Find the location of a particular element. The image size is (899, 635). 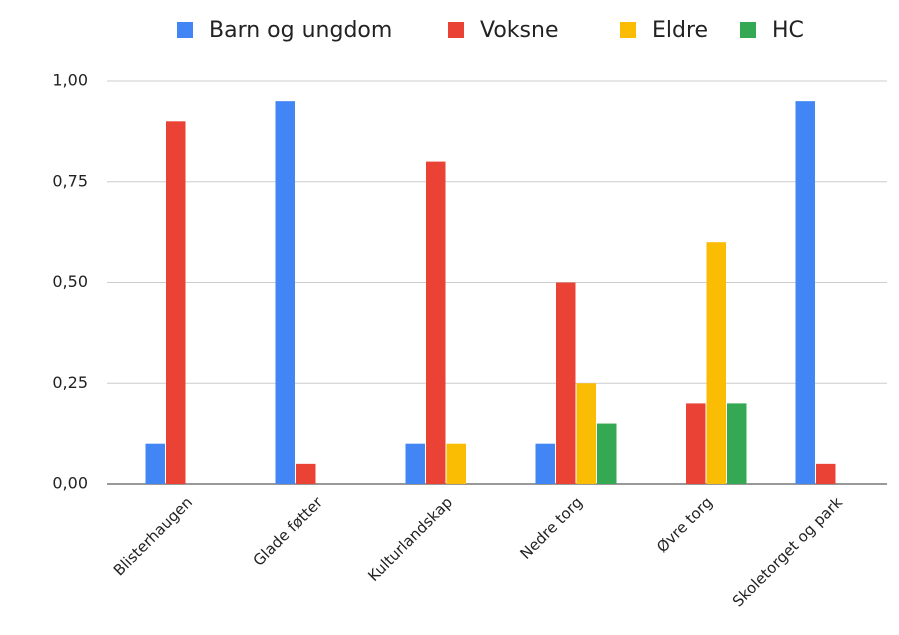

legend-label: Barn og ungdom is located at coordinates (300, 30).